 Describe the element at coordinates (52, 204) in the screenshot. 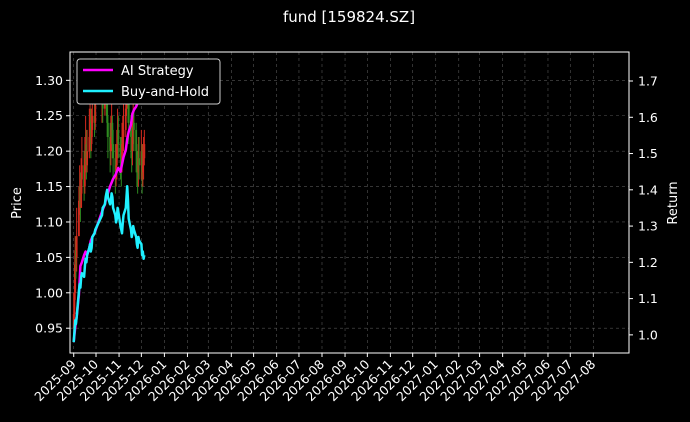

I see `y-axis-left: 0.95 1.00 1.05 1.10 1.15 1.20 1.25 1.30` at that location.